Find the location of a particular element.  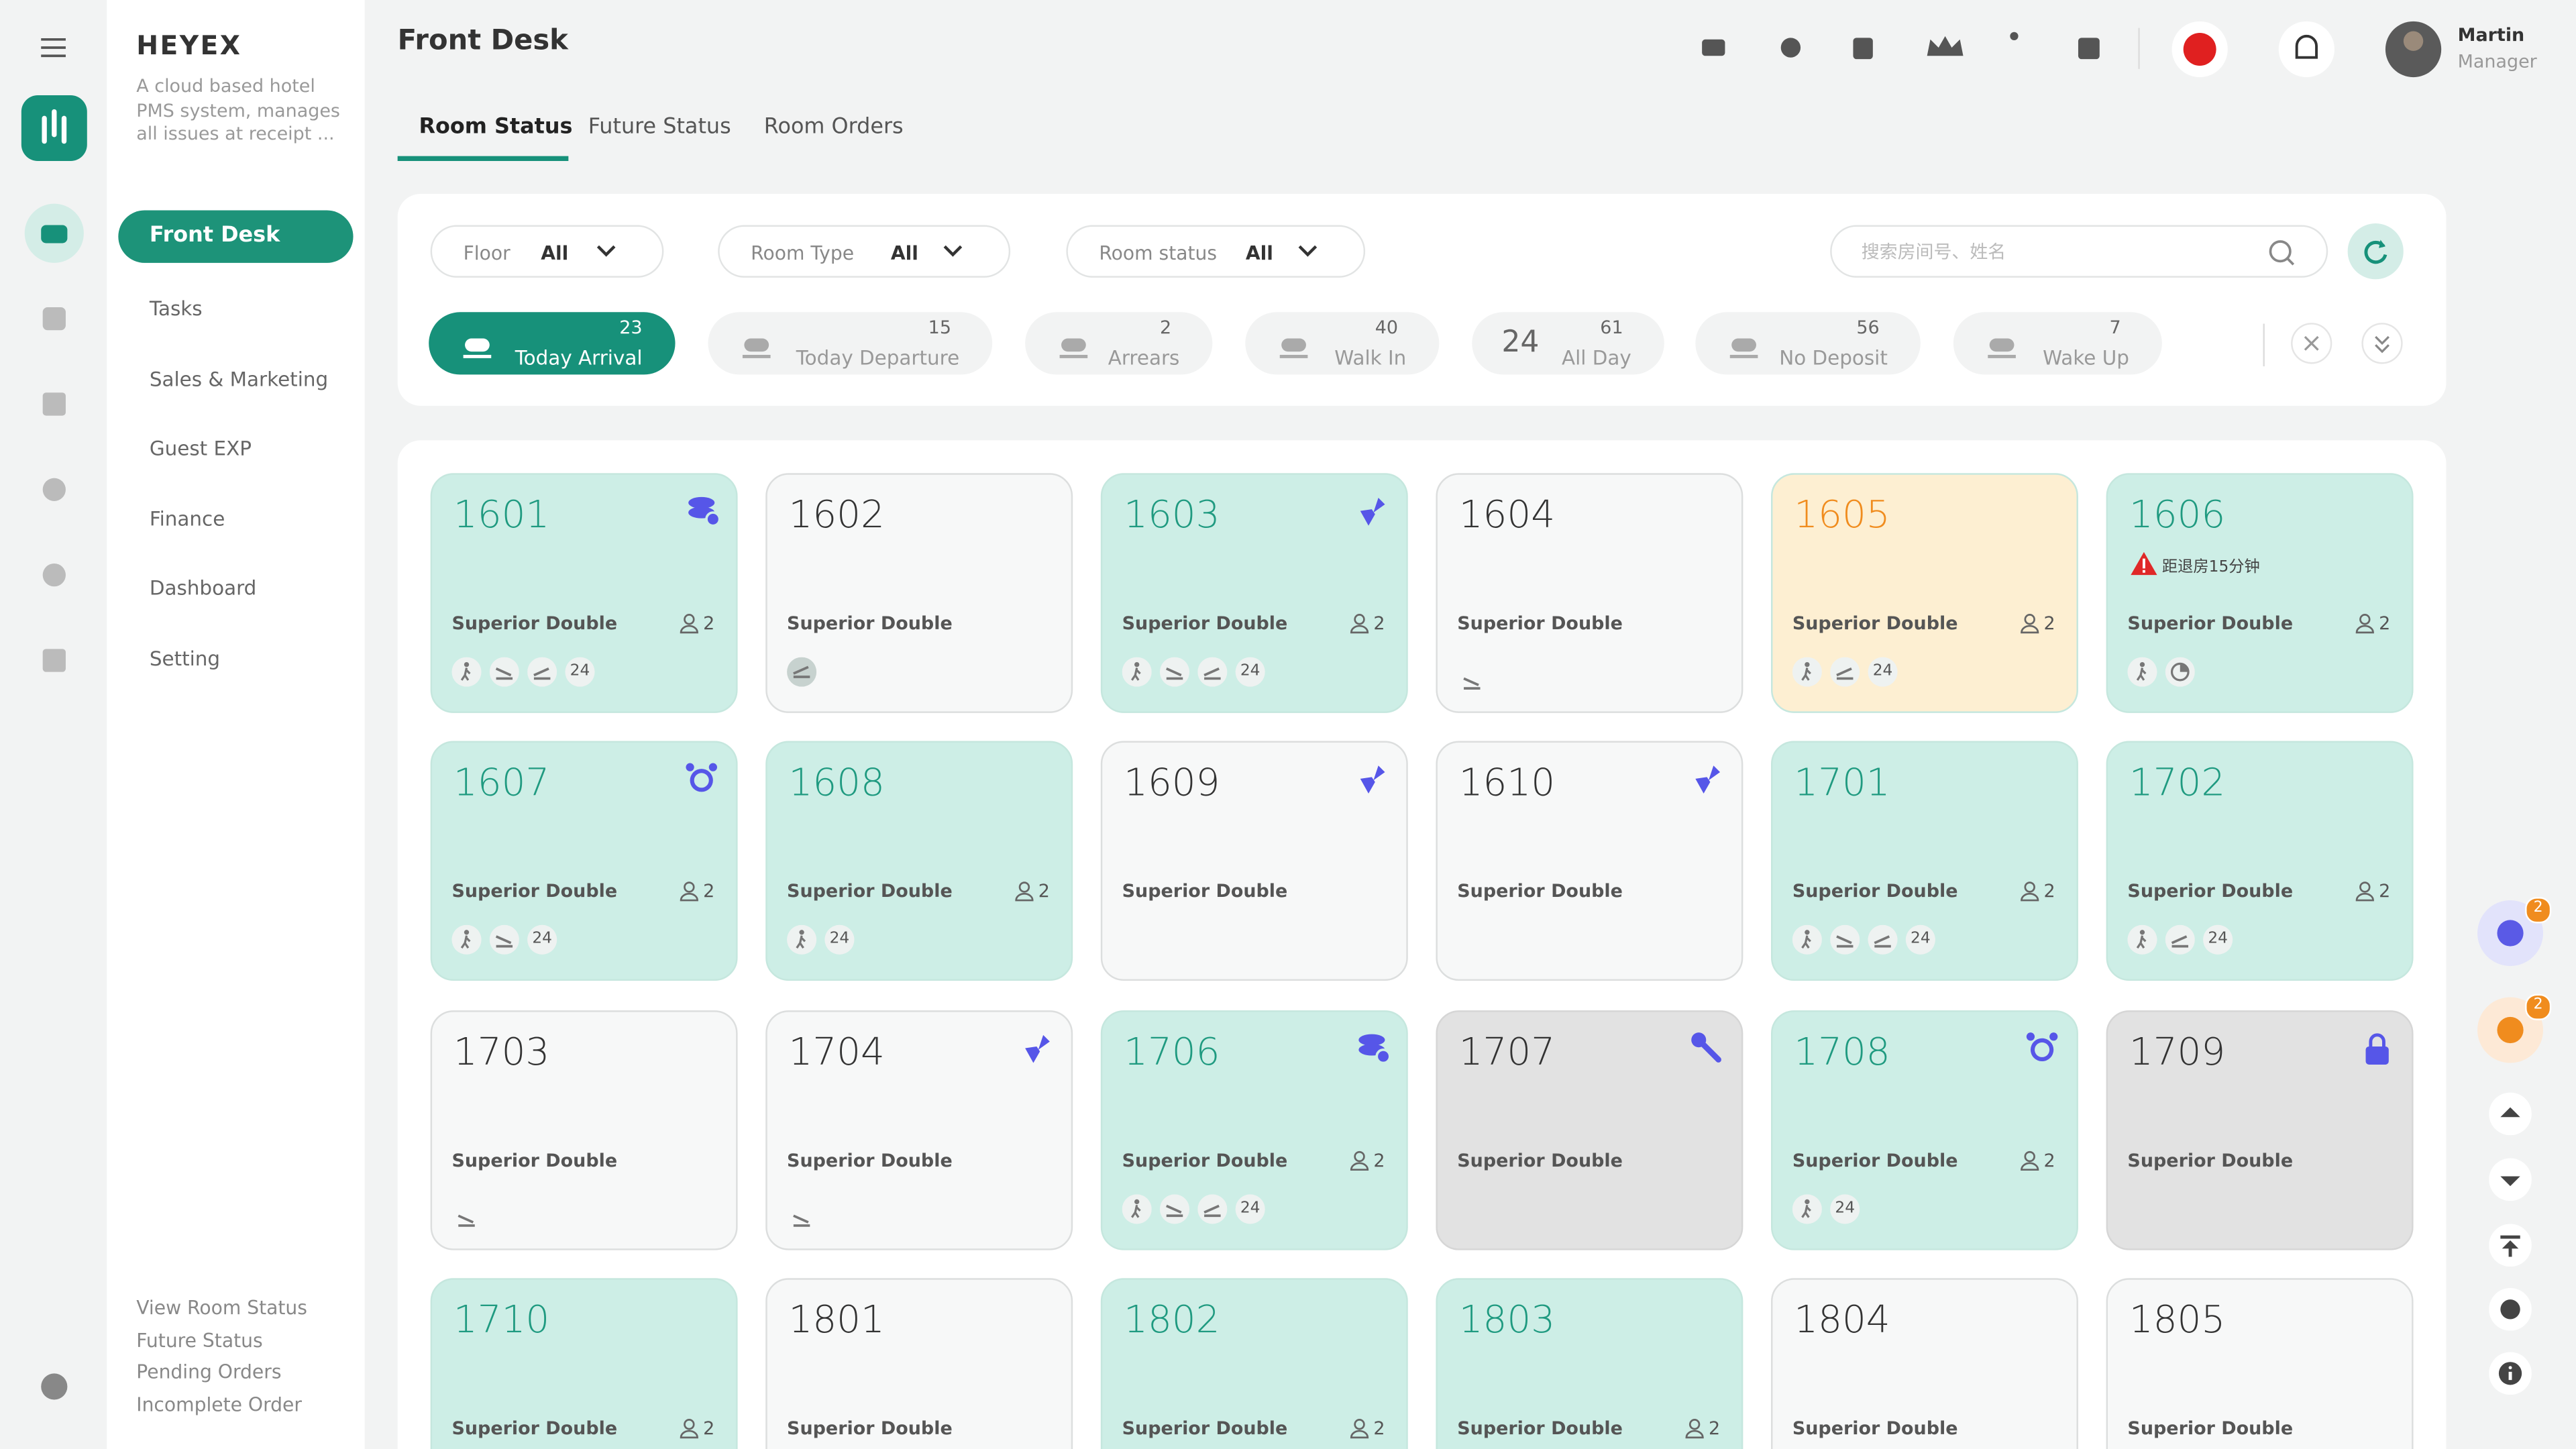

quick-filter: 40 Walk In is located at coordinates (1342, 343).